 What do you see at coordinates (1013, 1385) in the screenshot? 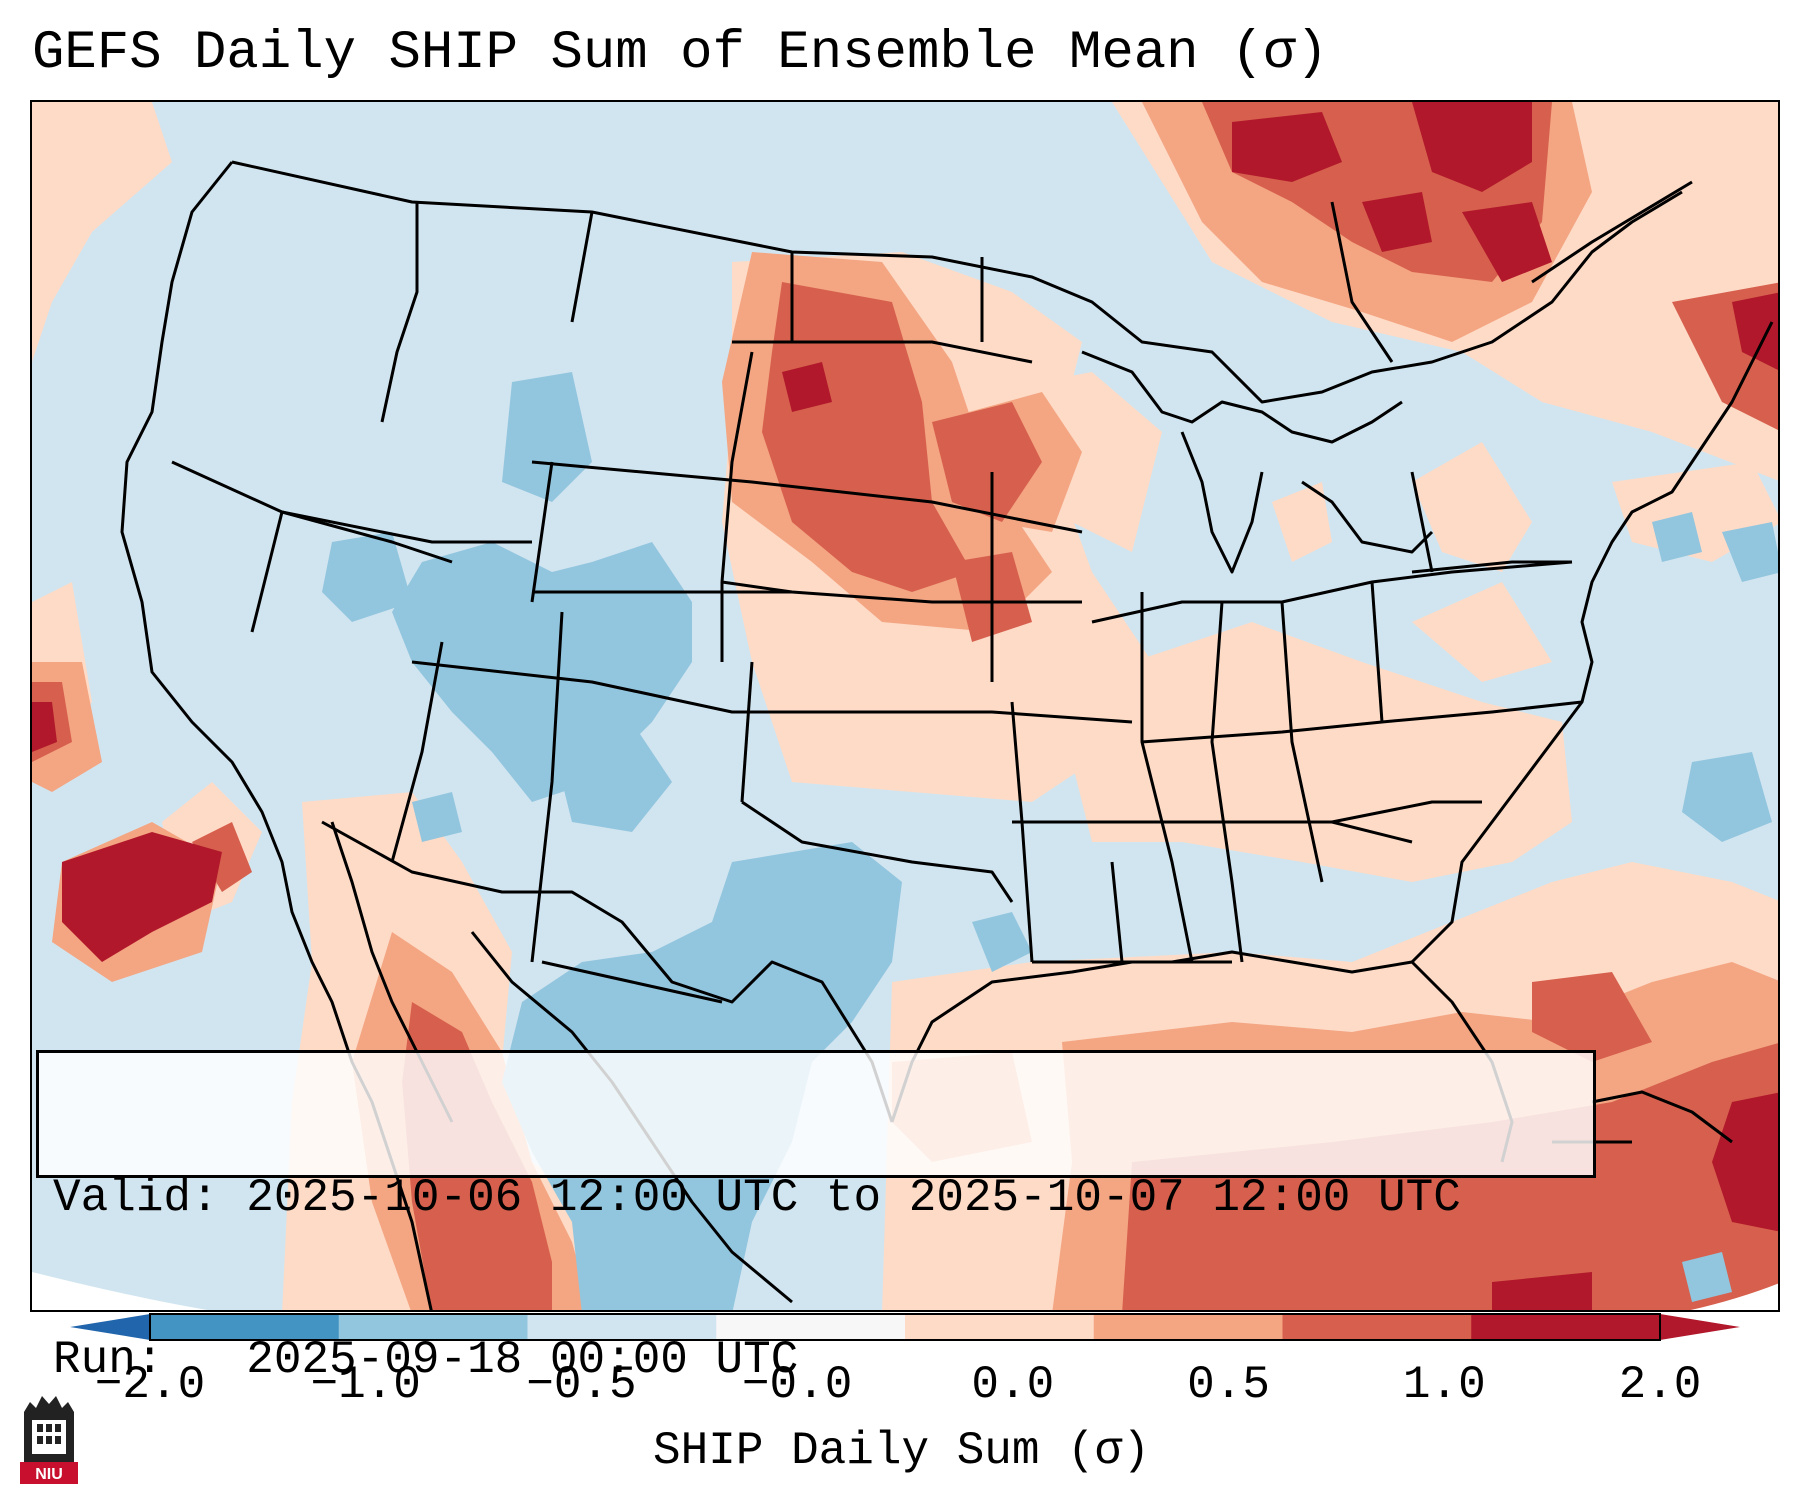
I see `colorbar-tick-label: 0.0` at bounding box center [1013, 1385].